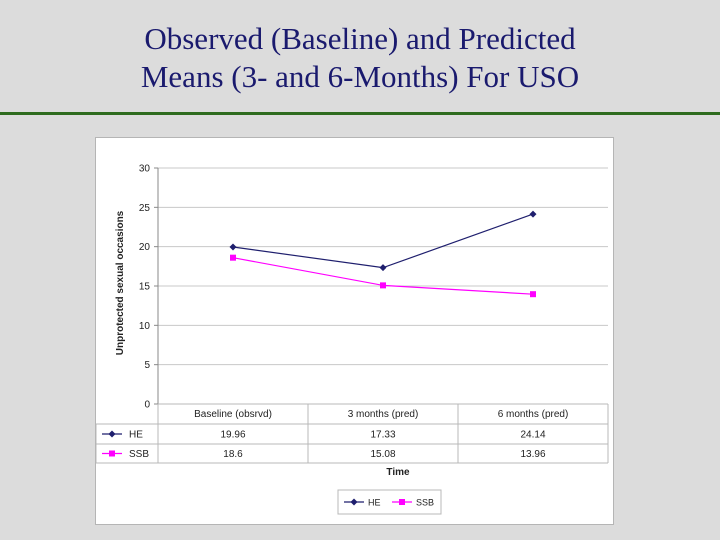 This screenshot has height=540, width=720. I want to click on series-lines, so click(383, 254).